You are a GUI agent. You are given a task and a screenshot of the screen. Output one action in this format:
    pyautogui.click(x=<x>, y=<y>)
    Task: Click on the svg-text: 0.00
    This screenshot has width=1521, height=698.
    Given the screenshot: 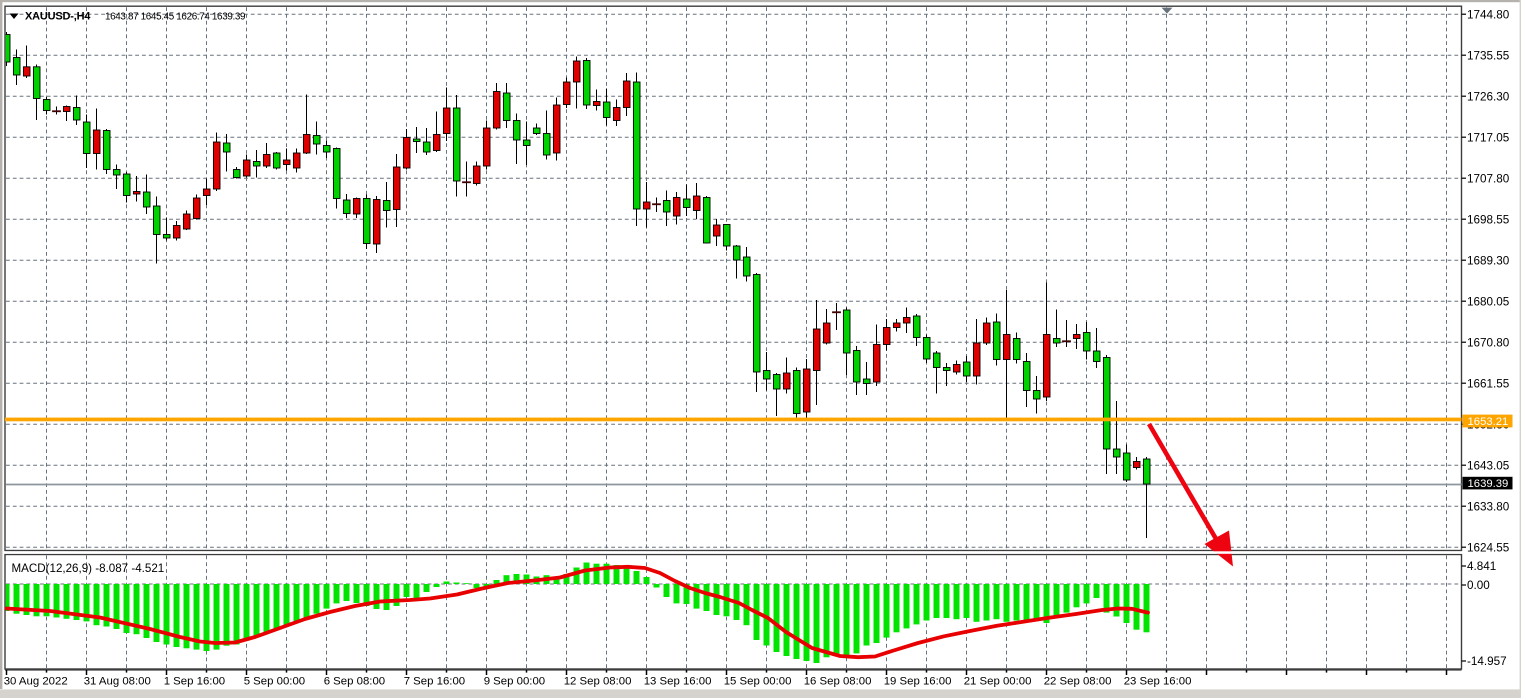 What is the action you would take?
    pyautogui.click(x=1478, y=585)
    